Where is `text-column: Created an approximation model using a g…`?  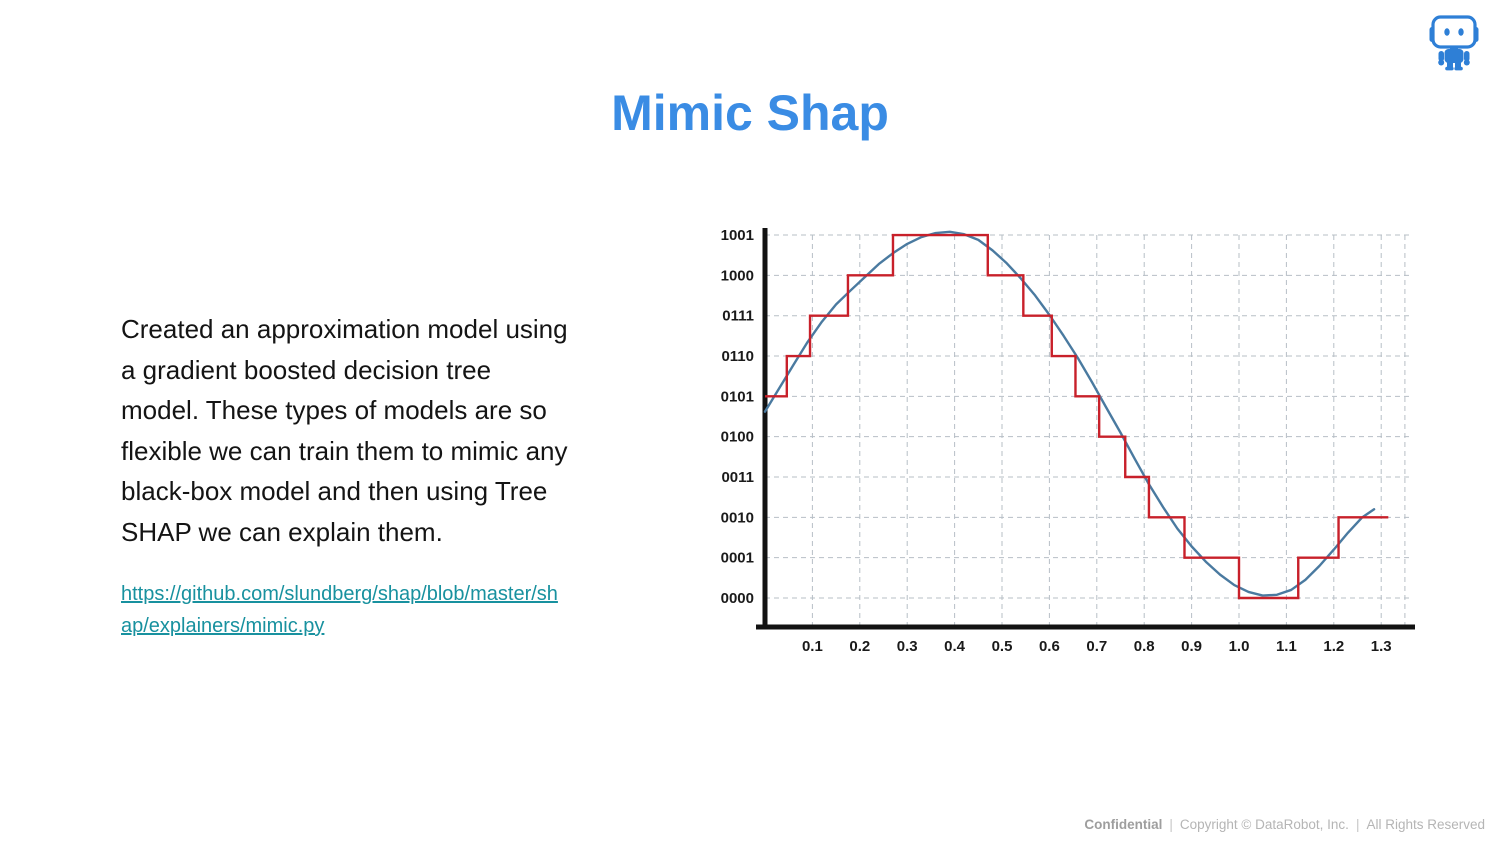 text-column: Created an approximation model using a g… is located at coordinates (377, 462).